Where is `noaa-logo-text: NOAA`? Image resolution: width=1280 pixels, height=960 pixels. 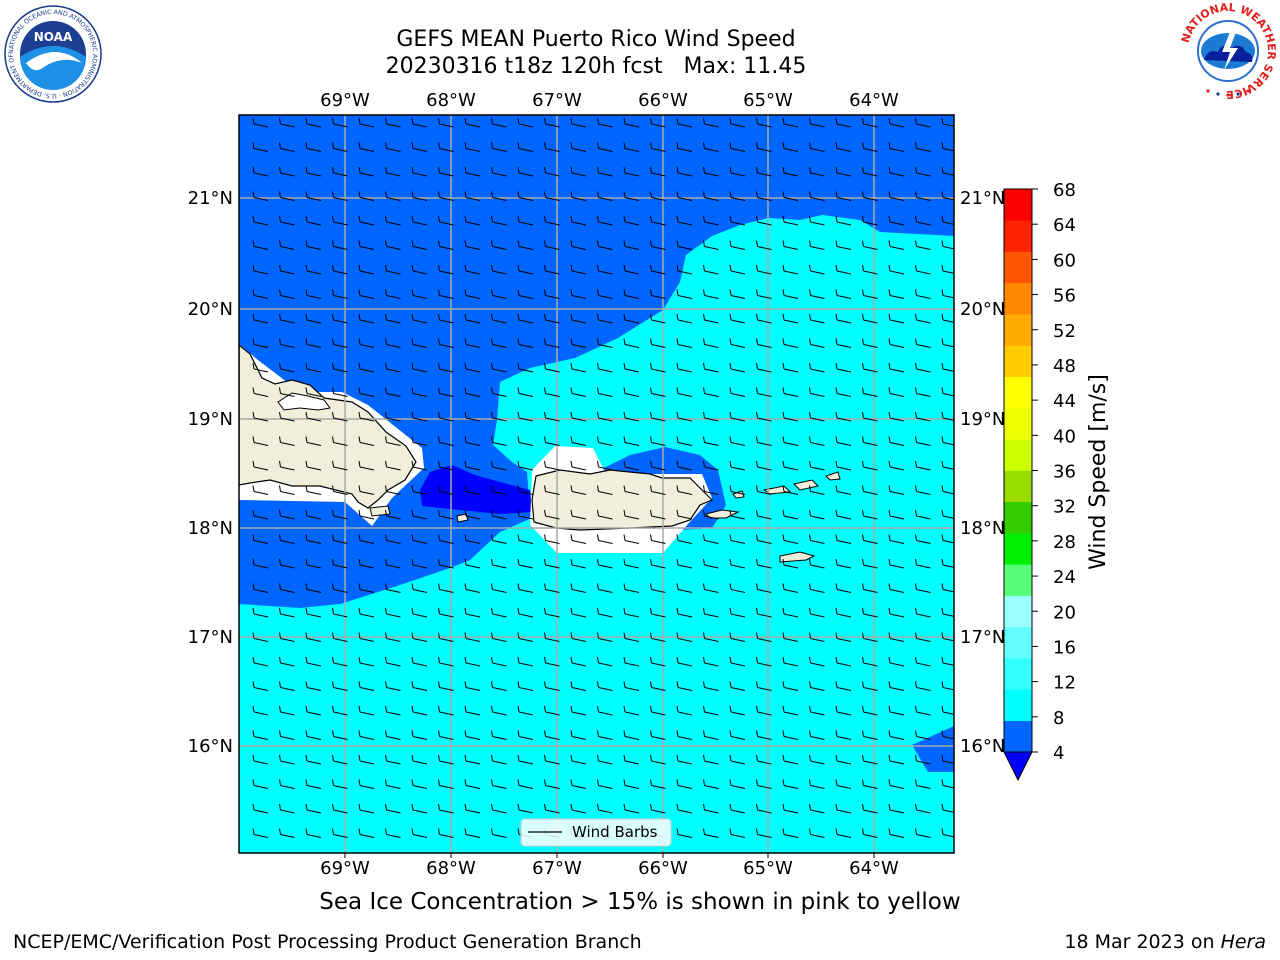 noaa-logo-text: NOAA is located at coordinates (53, 37).